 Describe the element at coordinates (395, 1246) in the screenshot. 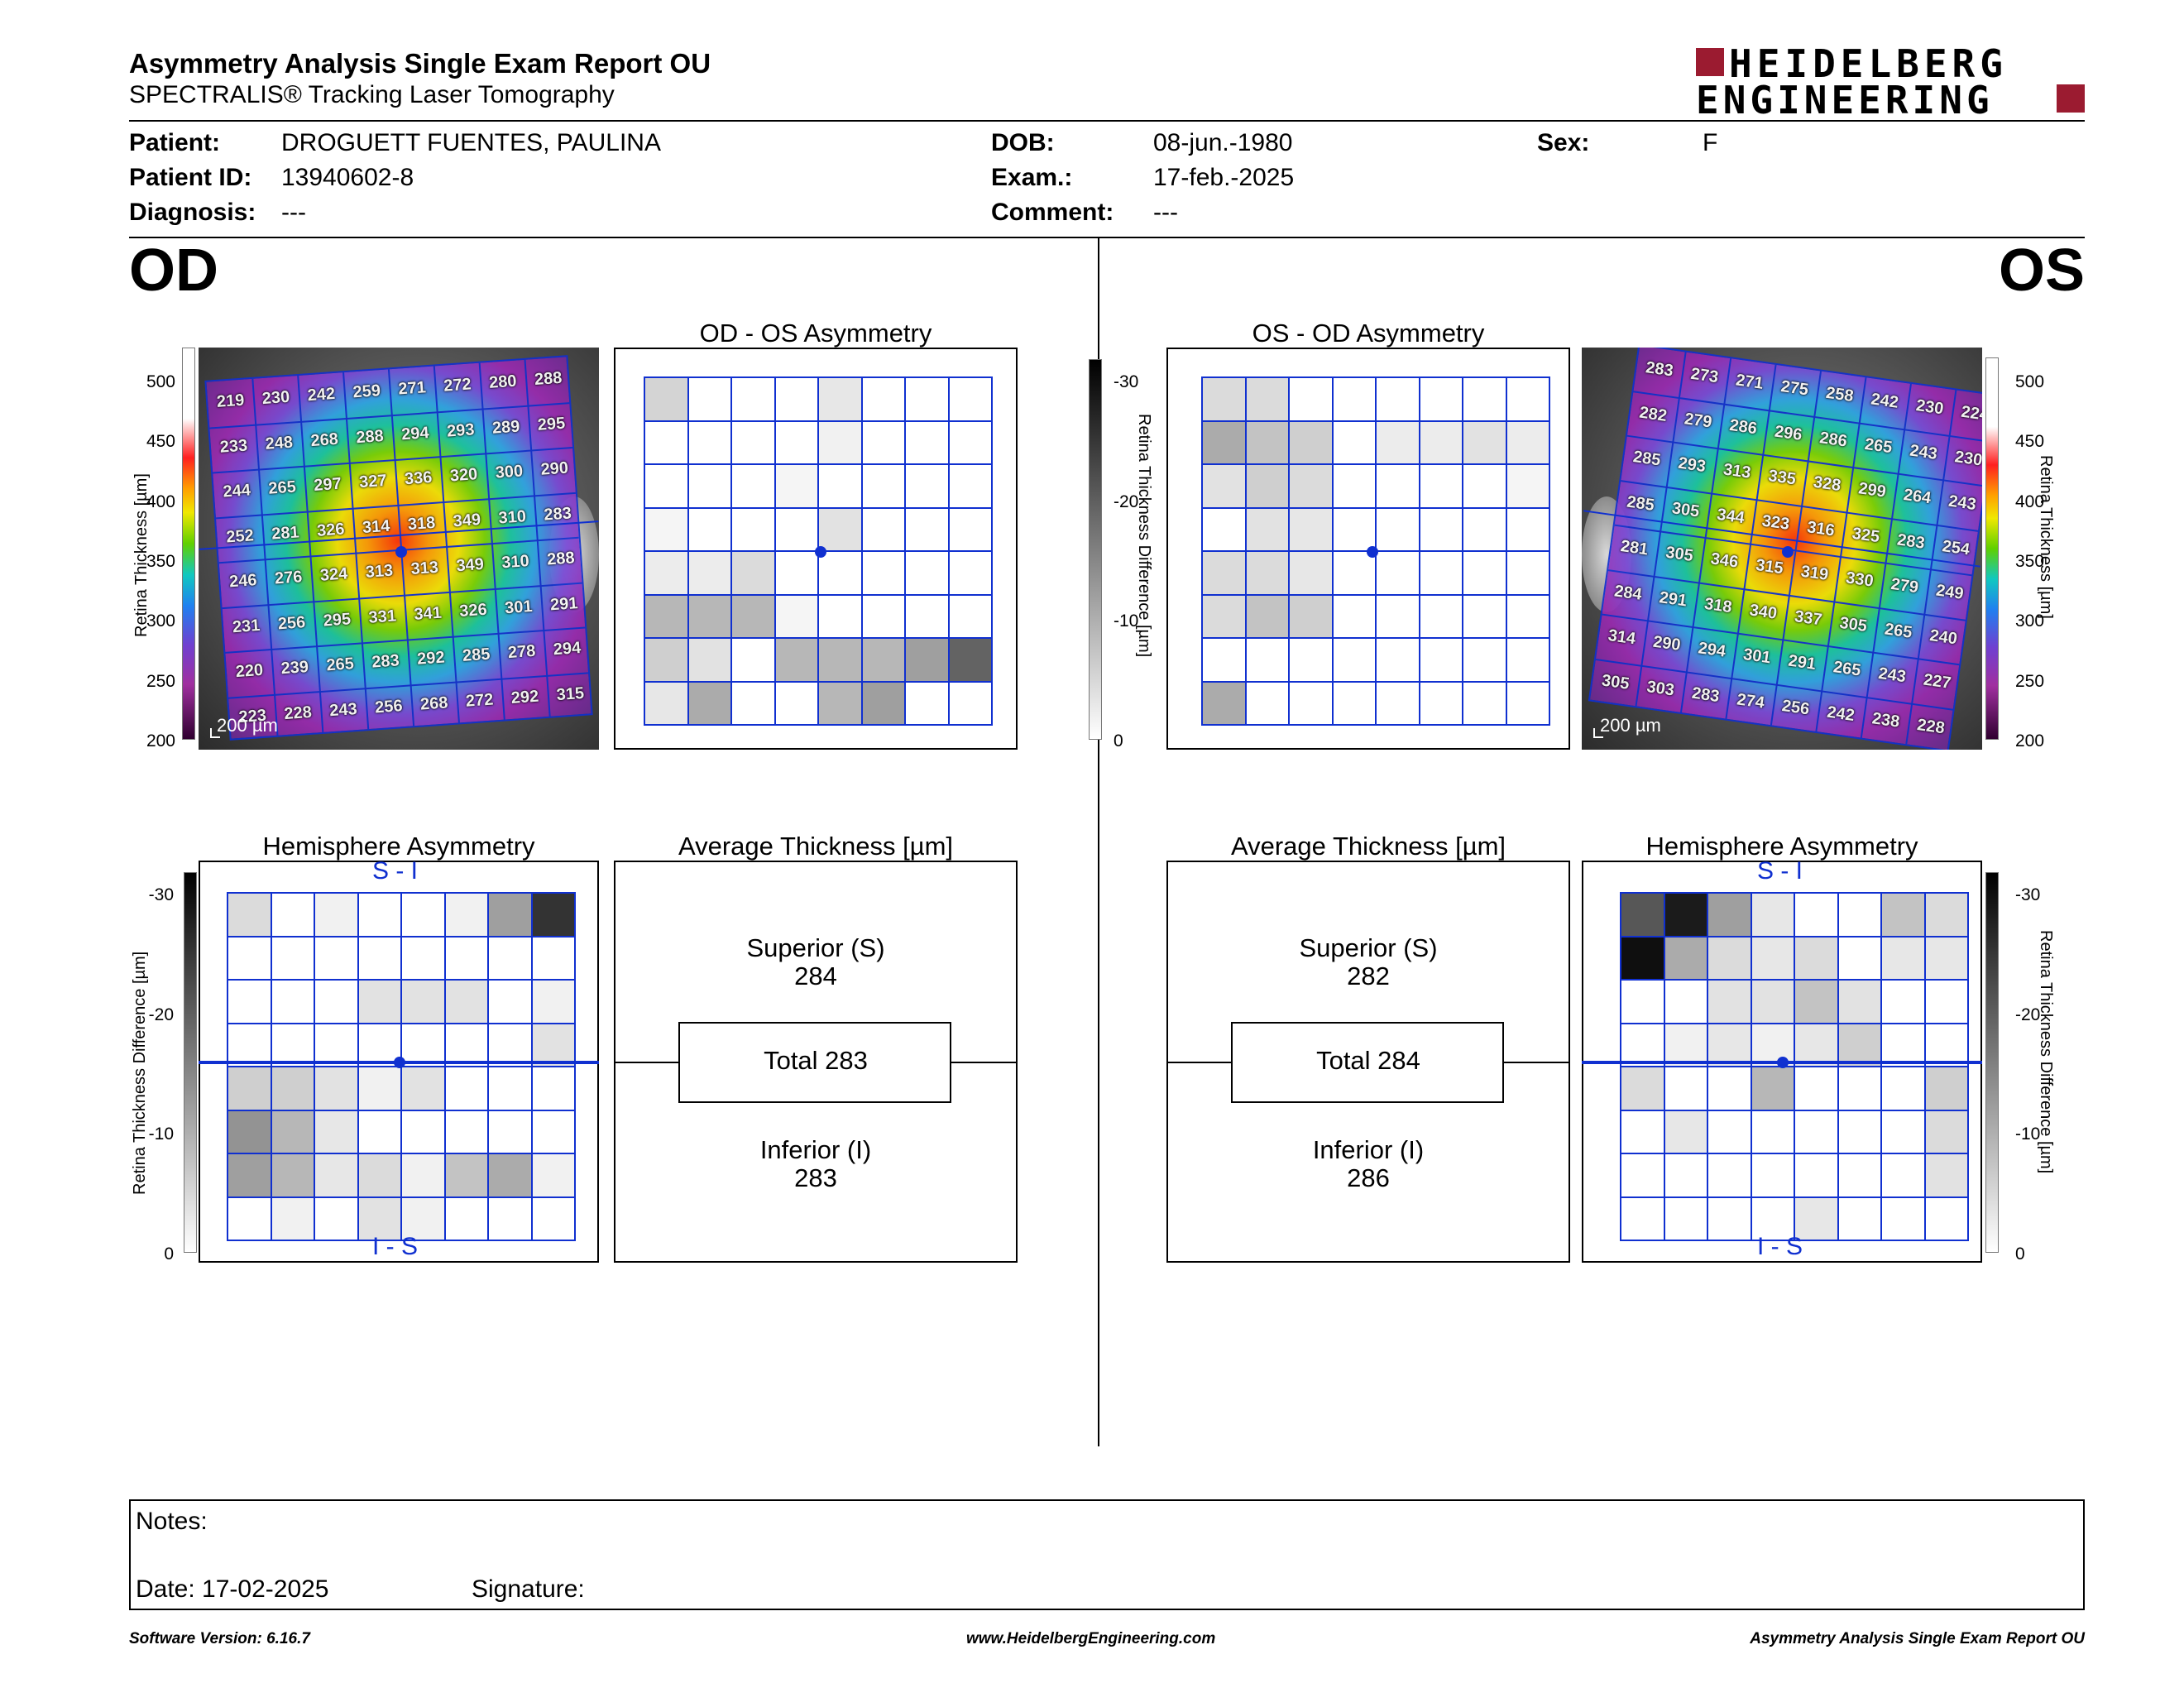

I see `od-hemi-bottom-label: I - S` at that location.